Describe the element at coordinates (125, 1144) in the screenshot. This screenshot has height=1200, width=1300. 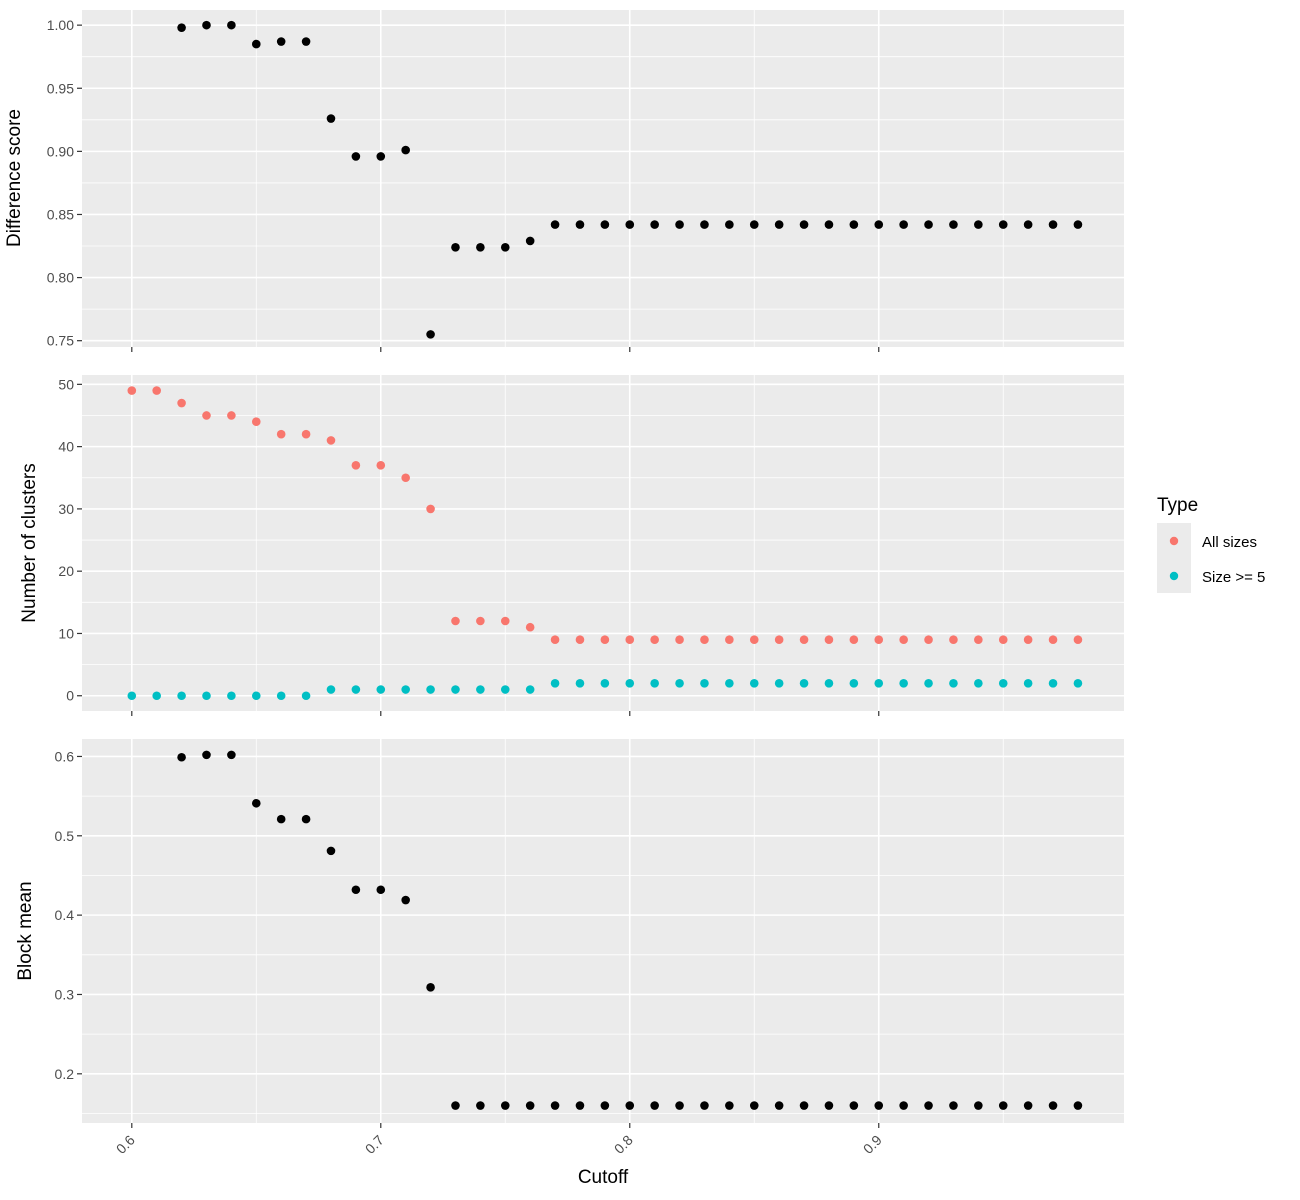
I see `x-tick-label: 0.6` at that location.